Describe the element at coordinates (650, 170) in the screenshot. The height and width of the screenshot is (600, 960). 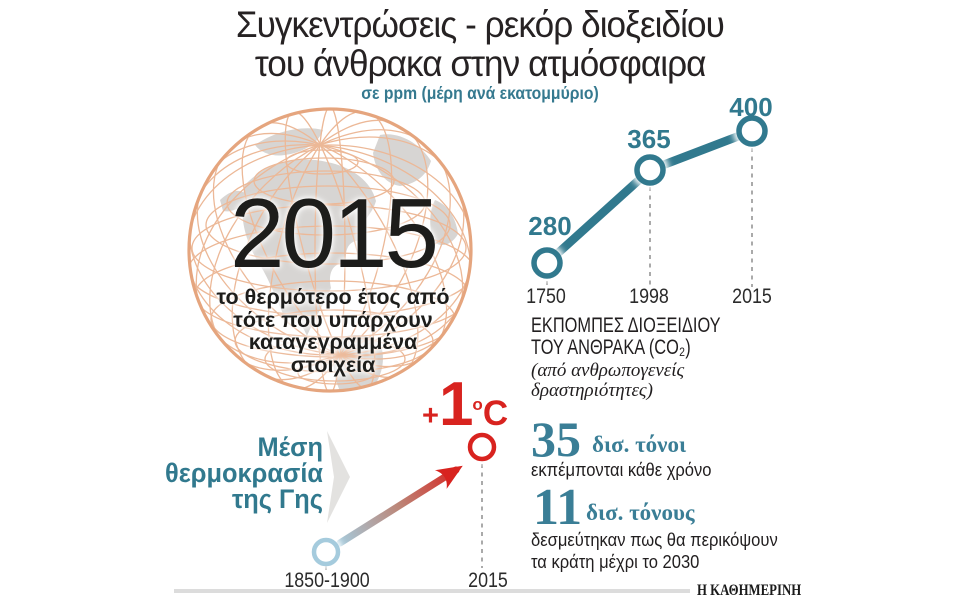
I see `data-point-1998` at that location.